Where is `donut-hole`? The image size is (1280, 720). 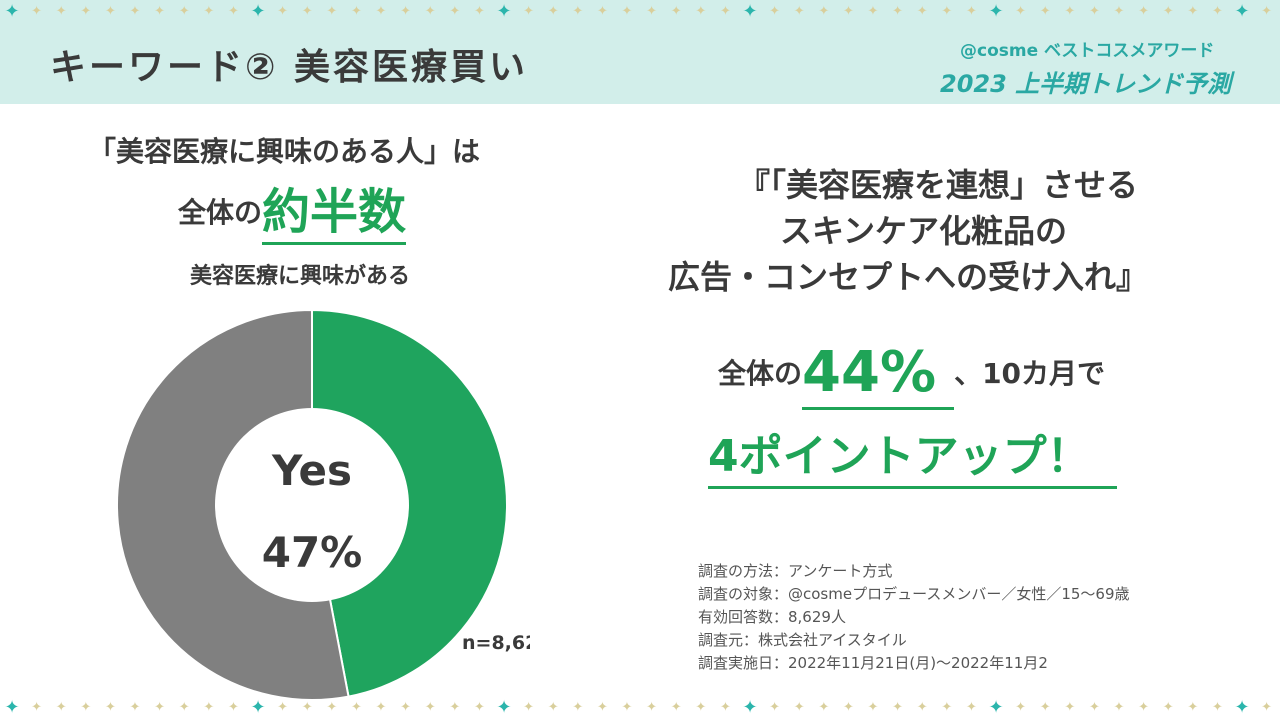
donut-hole is located at coordinates (312, 505).